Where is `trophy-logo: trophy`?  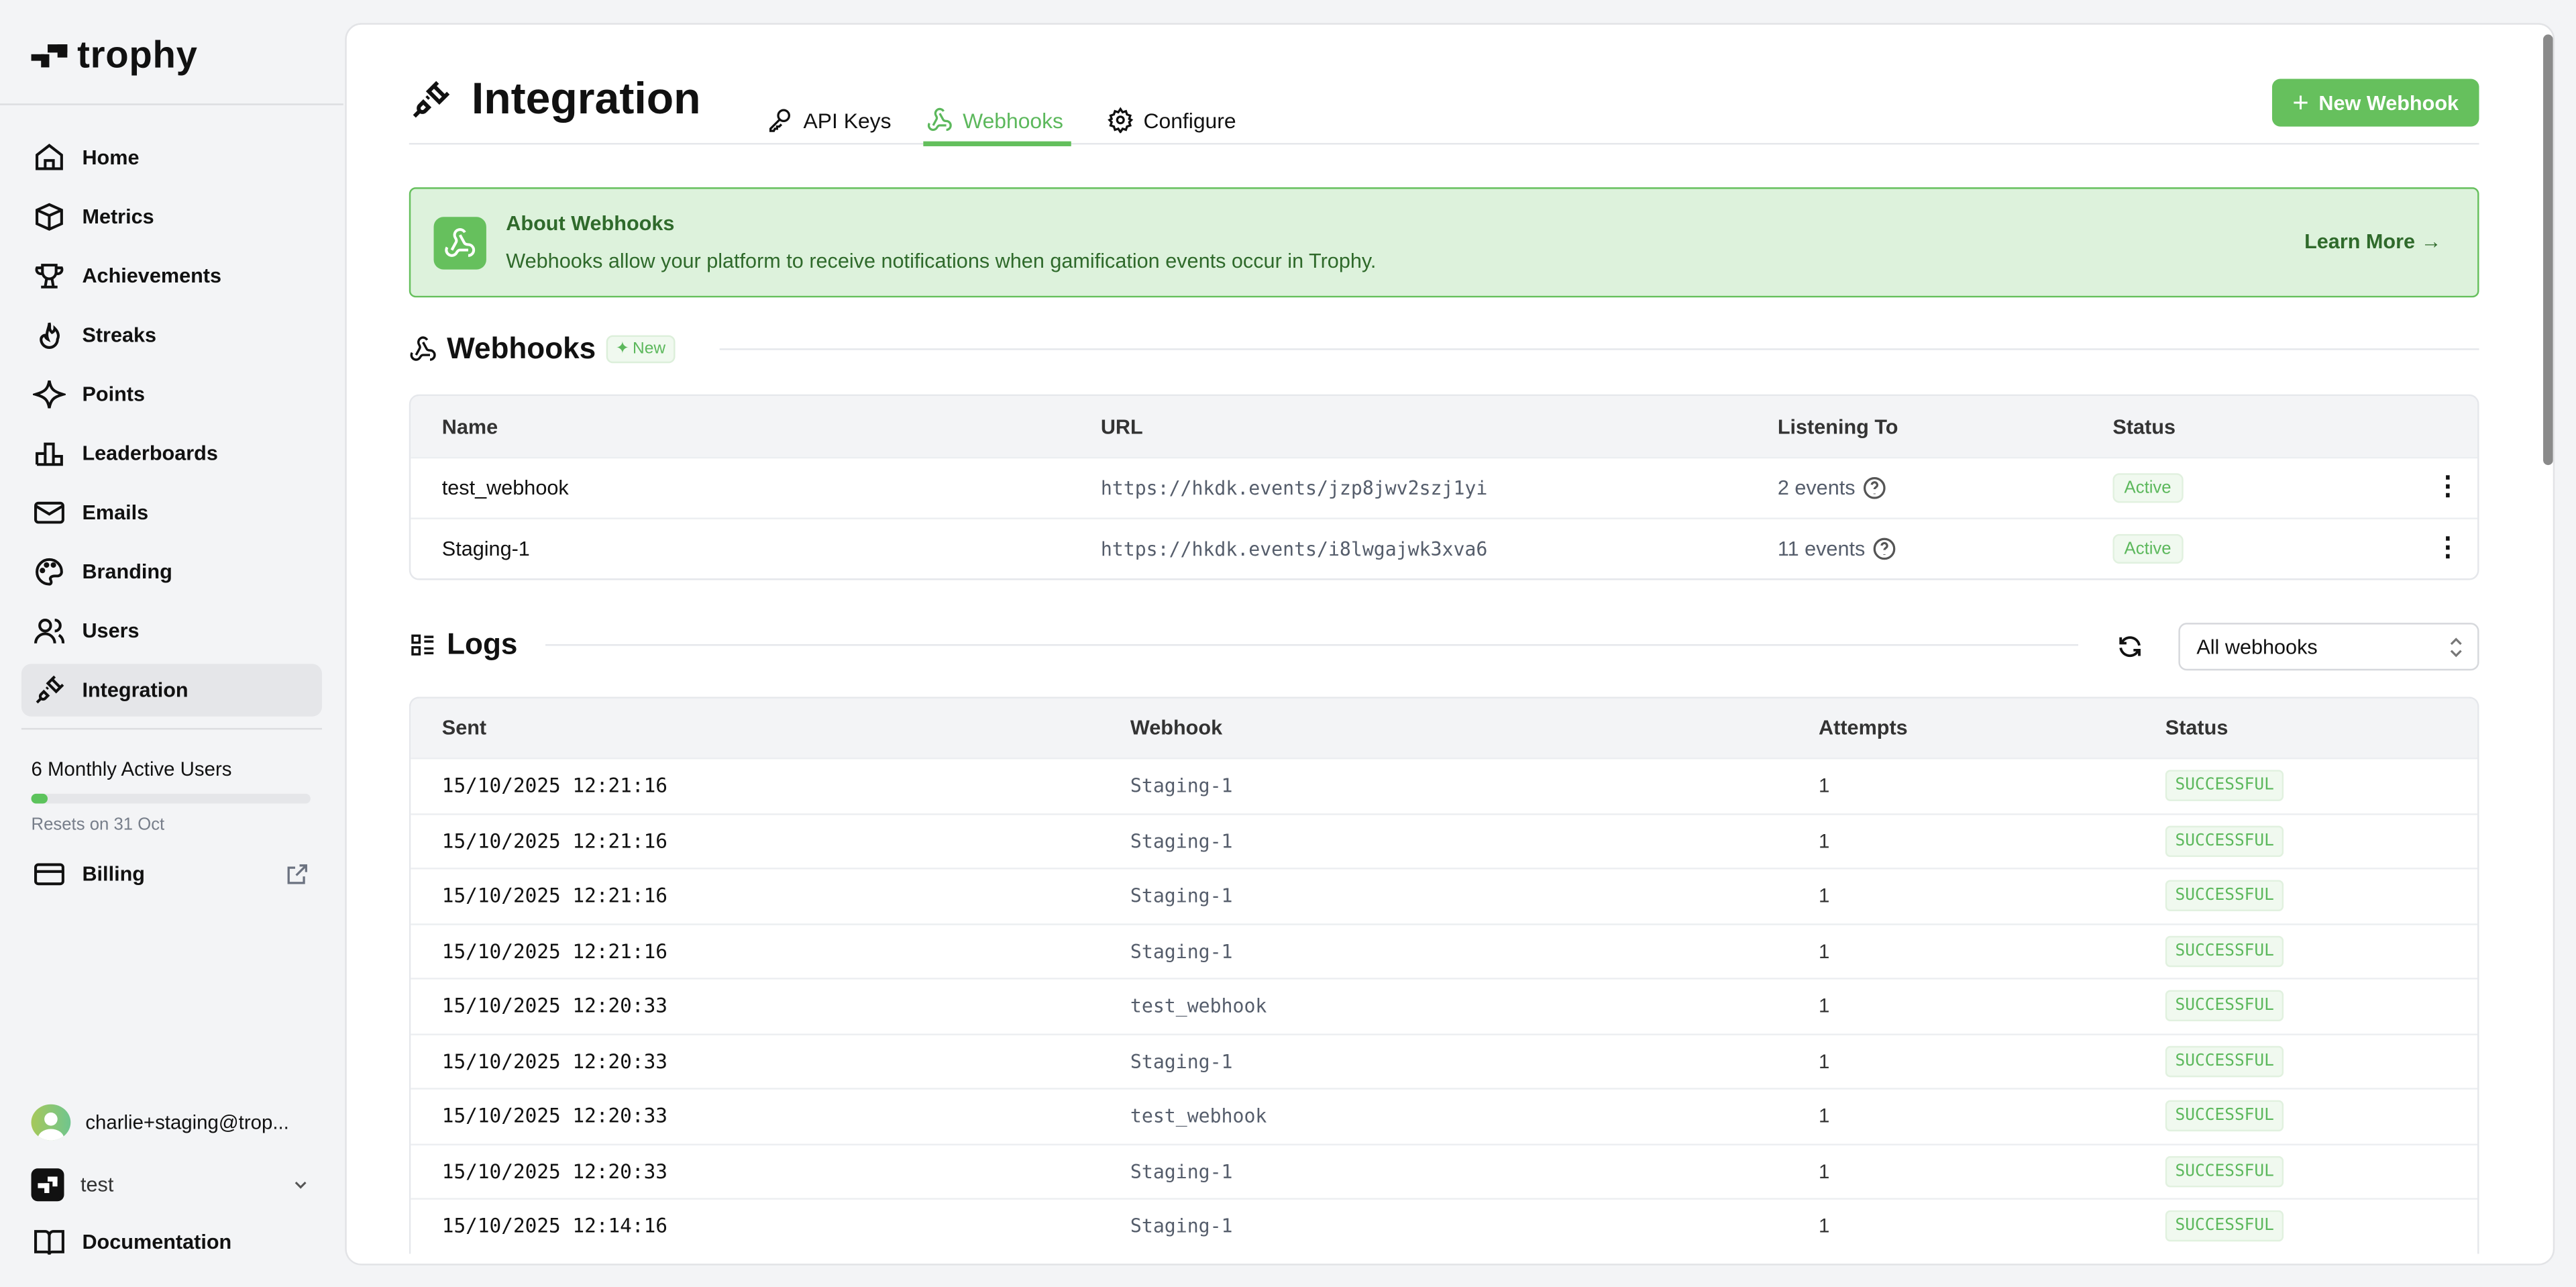
trophy-logo: trophy is located at coordinates (114, 55).